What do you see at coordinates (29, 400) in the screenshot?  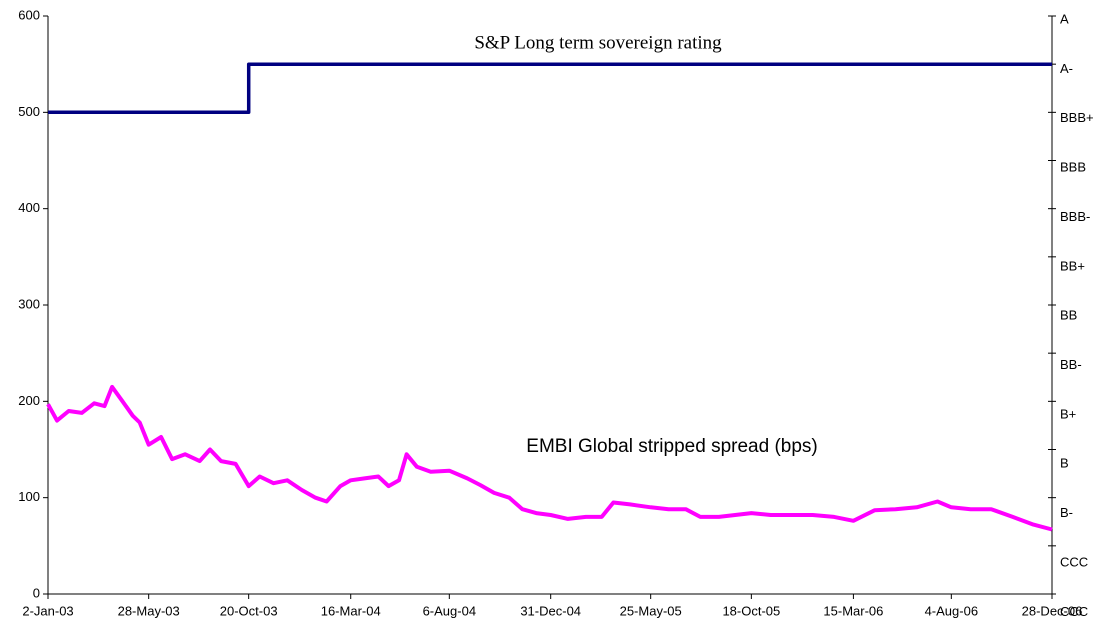 I see `y-tick-label: 200` at bounding box center [29, 400].